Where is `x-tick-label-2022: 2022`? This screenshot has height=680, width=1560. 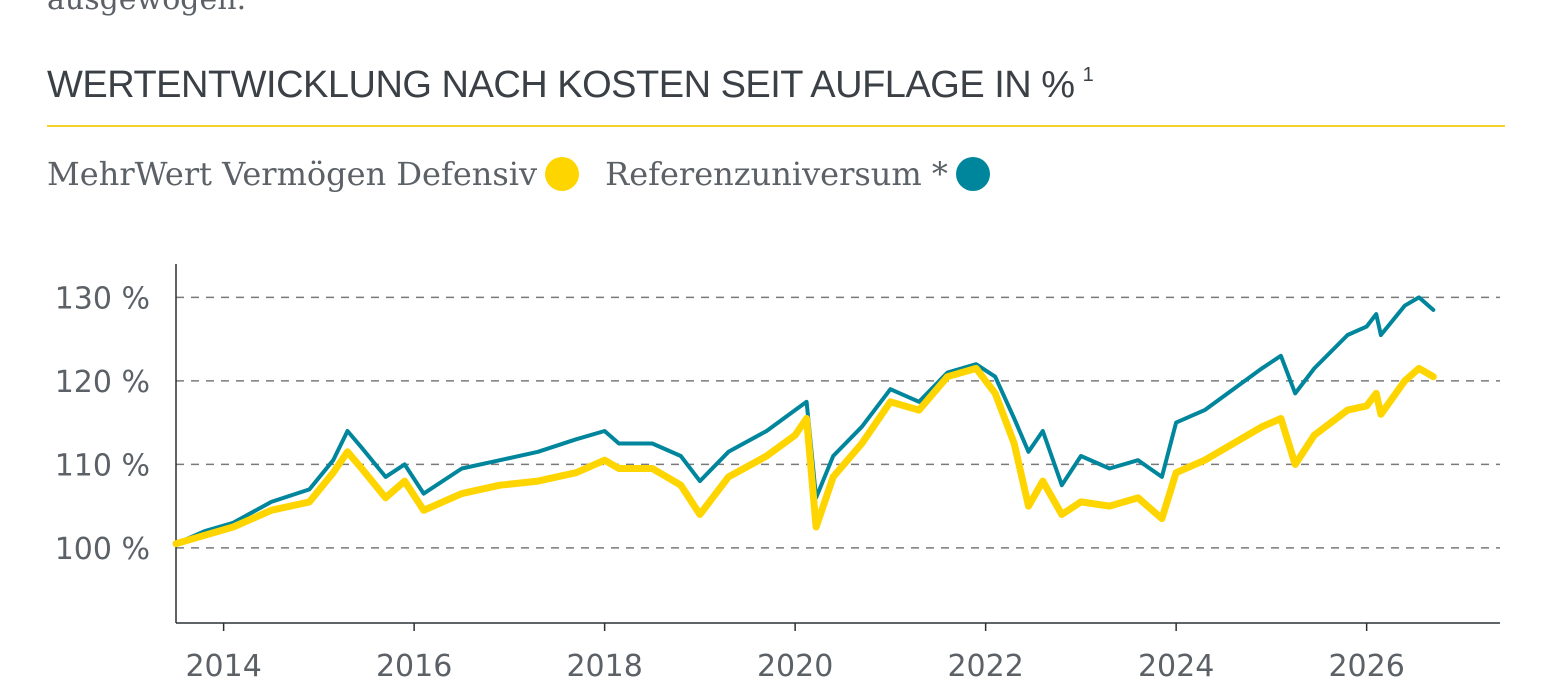 x-tick-label-2022: 2022 is located at coordinates (985, 664).